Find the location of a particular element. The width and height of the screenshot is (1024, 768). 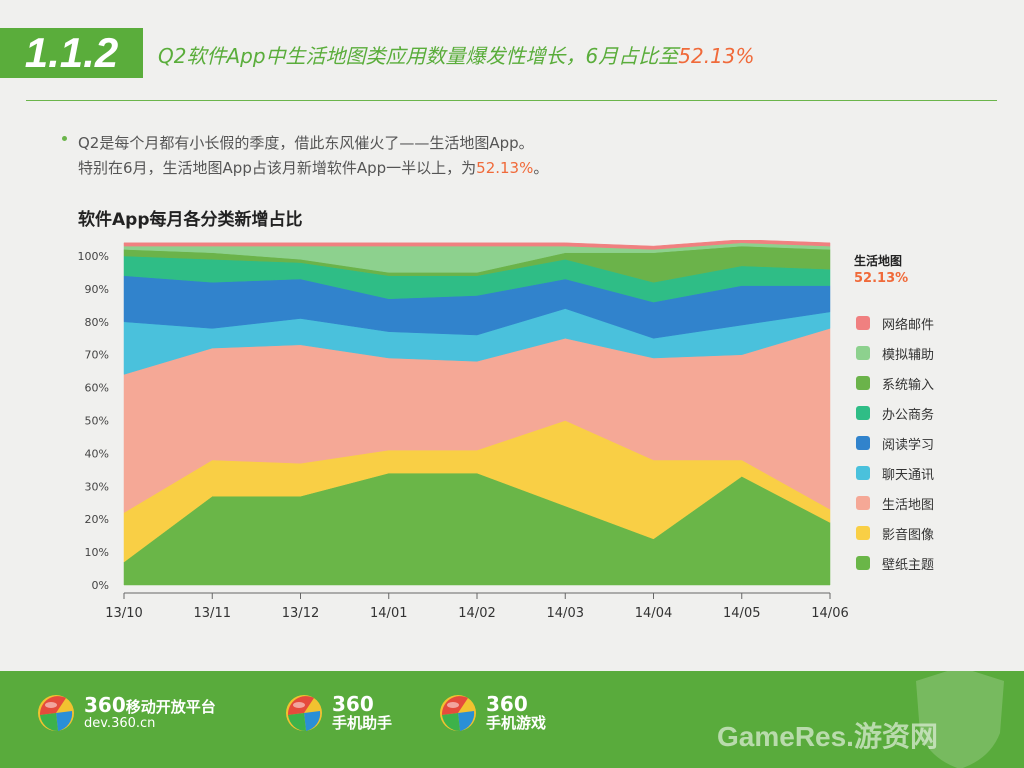

title-divider is located at coordinates (511, 100).